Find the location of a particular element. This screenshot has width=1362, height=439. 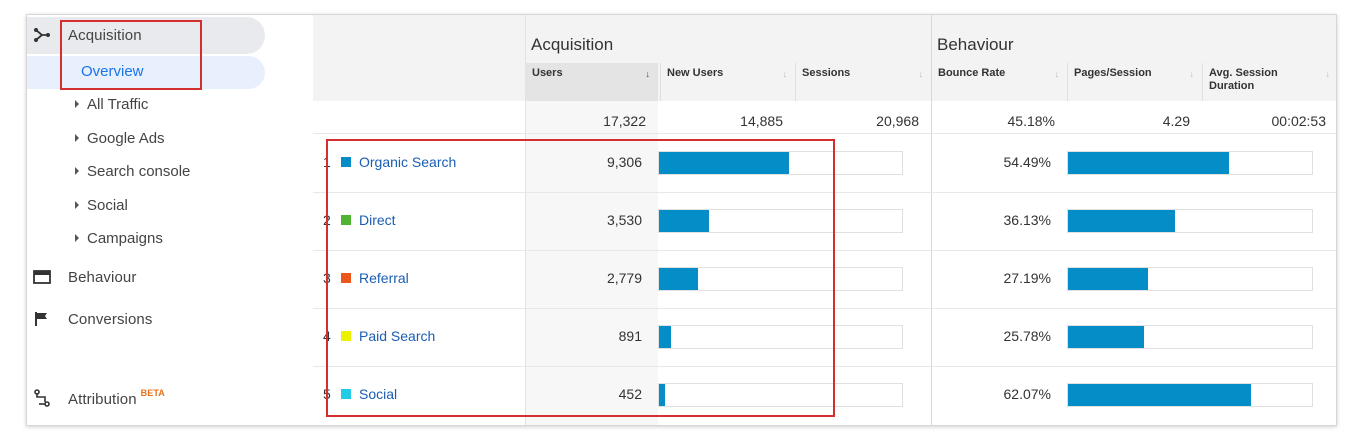

col-avg-session-duration: Avg. Session Duration ↓ is located at coordinates (1269, 82).